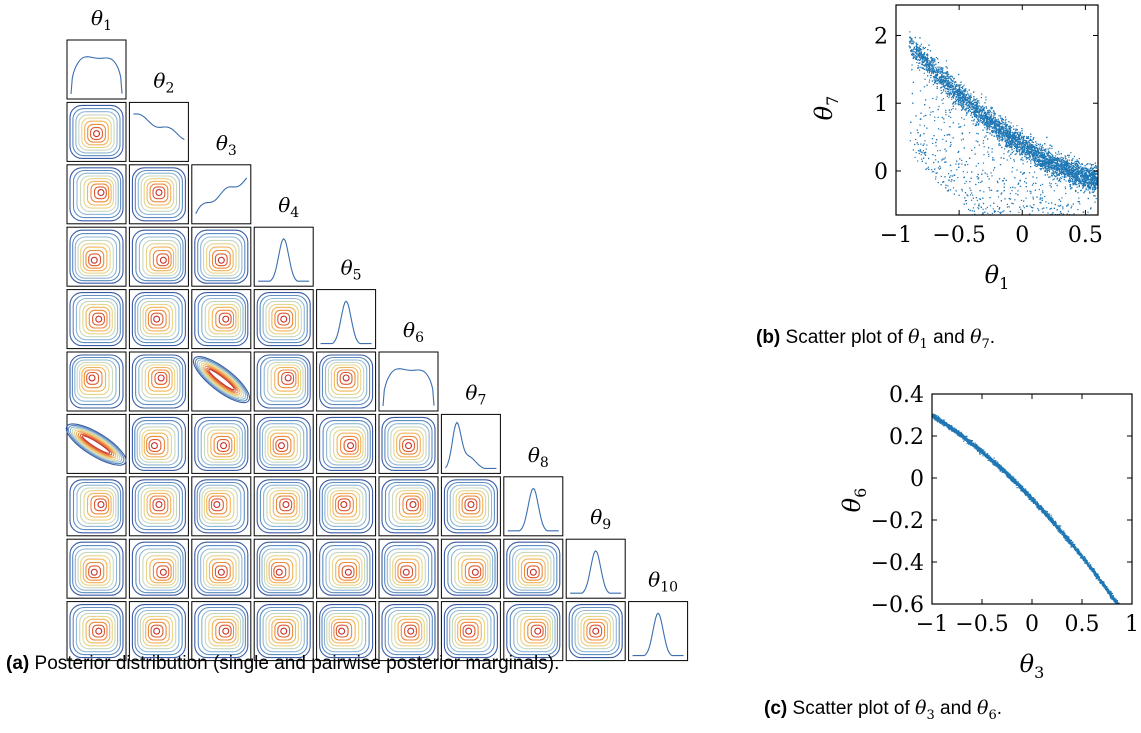  I want to click on param-label-2: θ2, so click(163, 82).